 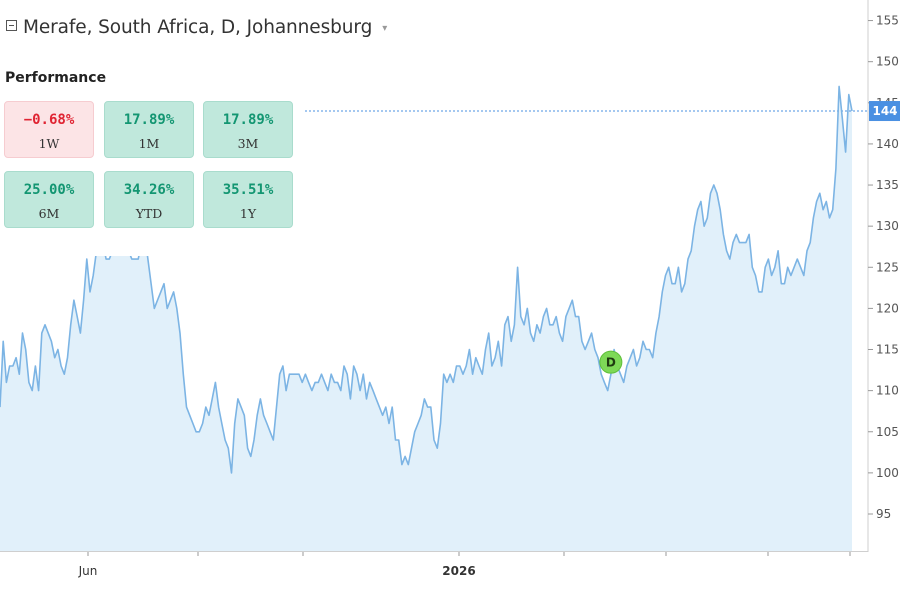 I want to click on chevron-down-icon: ▾, so click(x=385, y=28).